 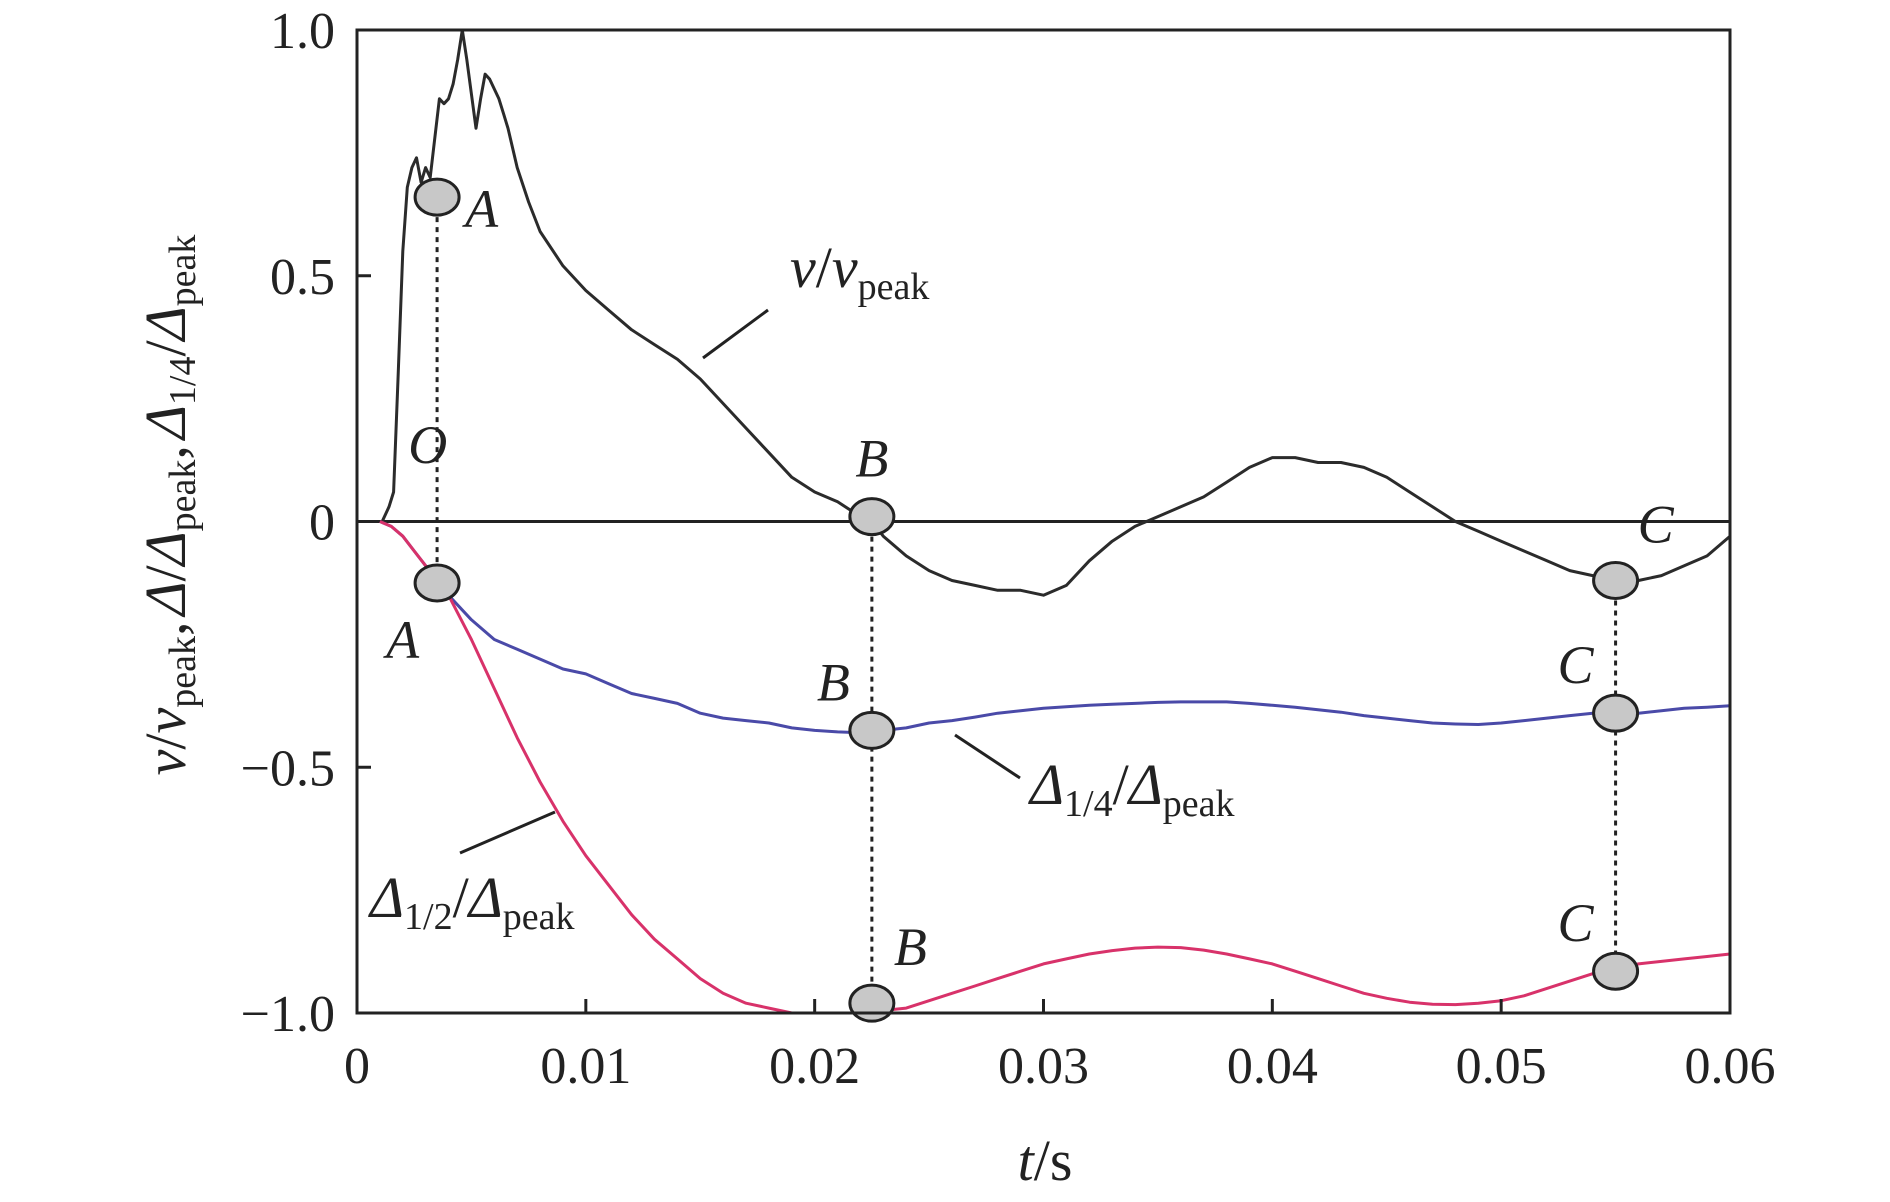 What do you see at coordinates (183, 271) in the screenshot?
I see `y-axis-peak-sub-3: peak` at bounding box center [183, 271].